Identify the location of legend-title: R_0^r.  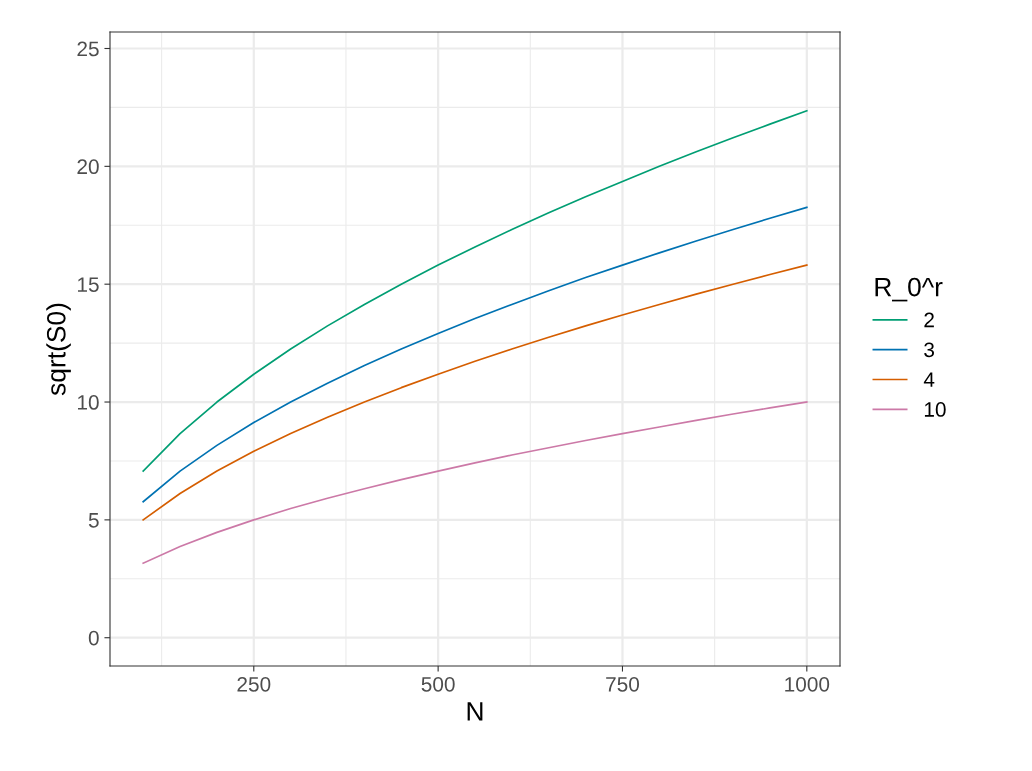
(909, 289).